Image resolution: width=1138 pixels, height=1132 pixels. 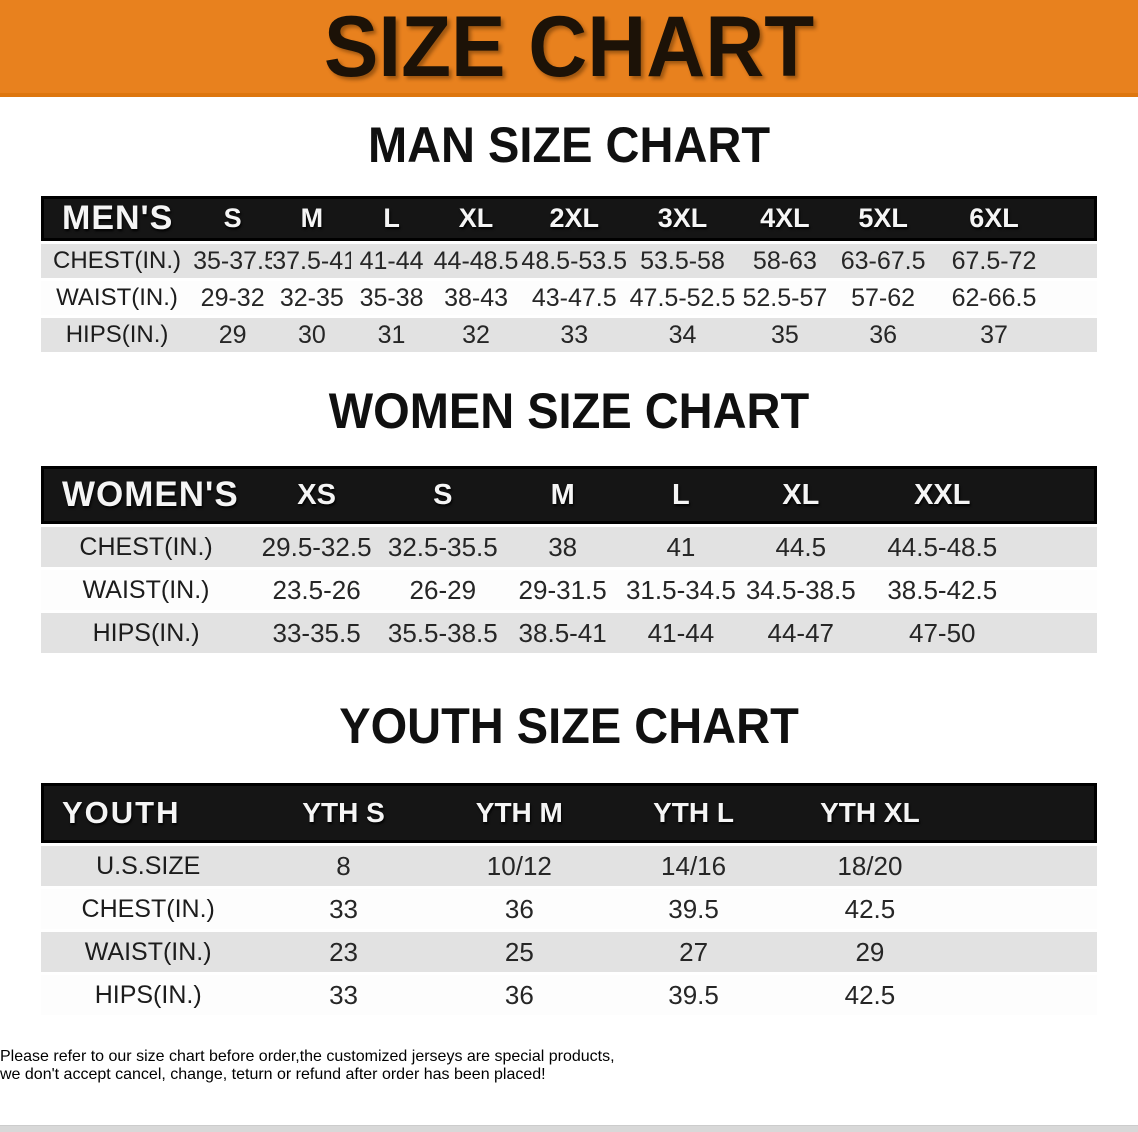 I want to click on mens-size-value-cell: 48.5-53.5, so click(x=574, y=261).